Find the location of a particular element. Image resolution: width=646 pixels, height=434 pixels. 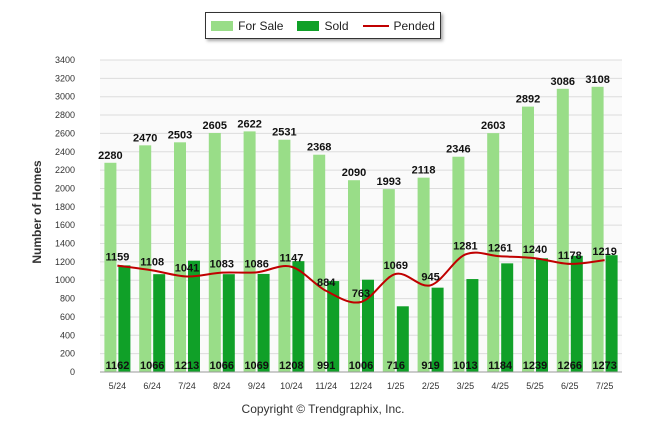

data-label-sold: 1184 is located at coordinates (500, 366).